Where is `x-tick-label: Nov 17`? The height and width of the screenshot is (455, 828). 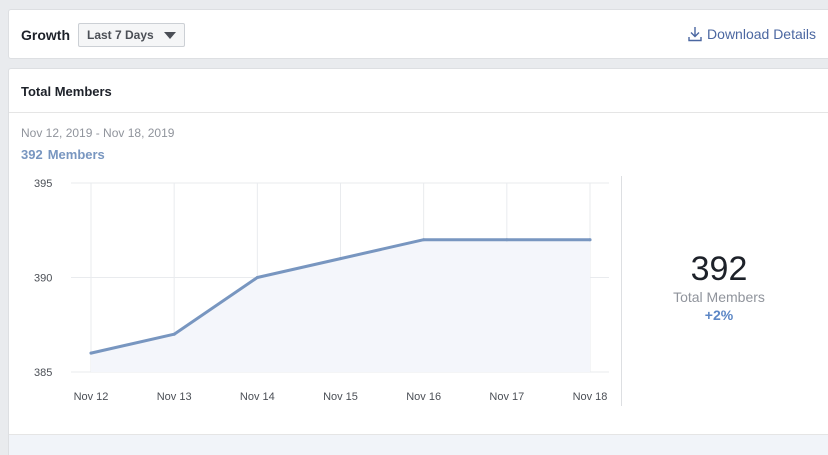
x-tick-label: Nov 17 is located at coordinates (506, 397).